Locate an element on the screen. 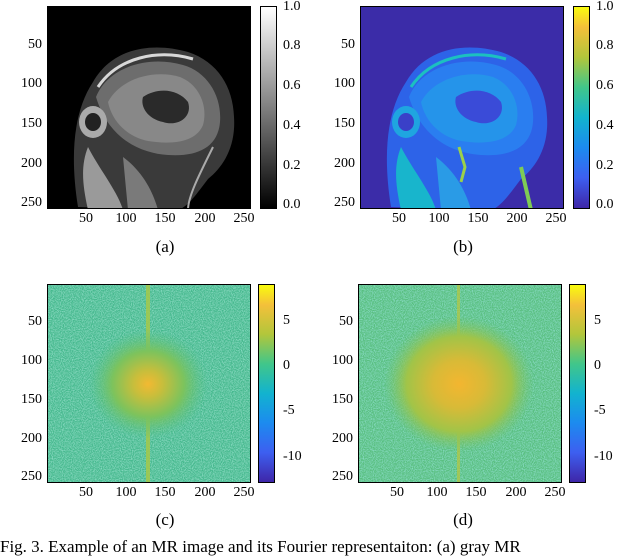  image-axes-b is located at coordinates (462, 107).